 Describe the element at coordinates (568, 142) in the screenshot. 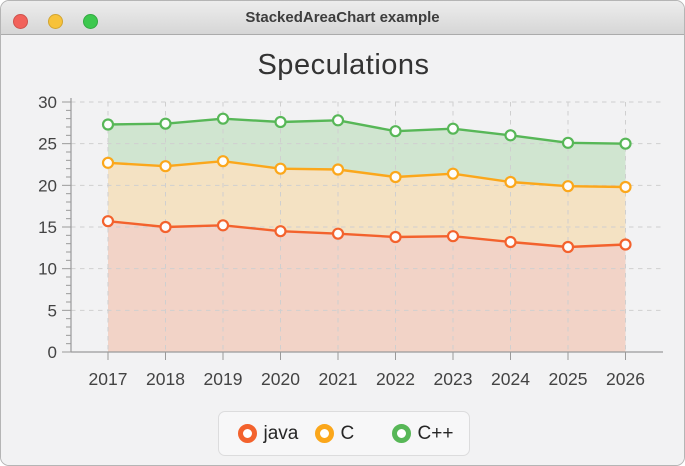

I see `marker-cpp-2025` at that location.